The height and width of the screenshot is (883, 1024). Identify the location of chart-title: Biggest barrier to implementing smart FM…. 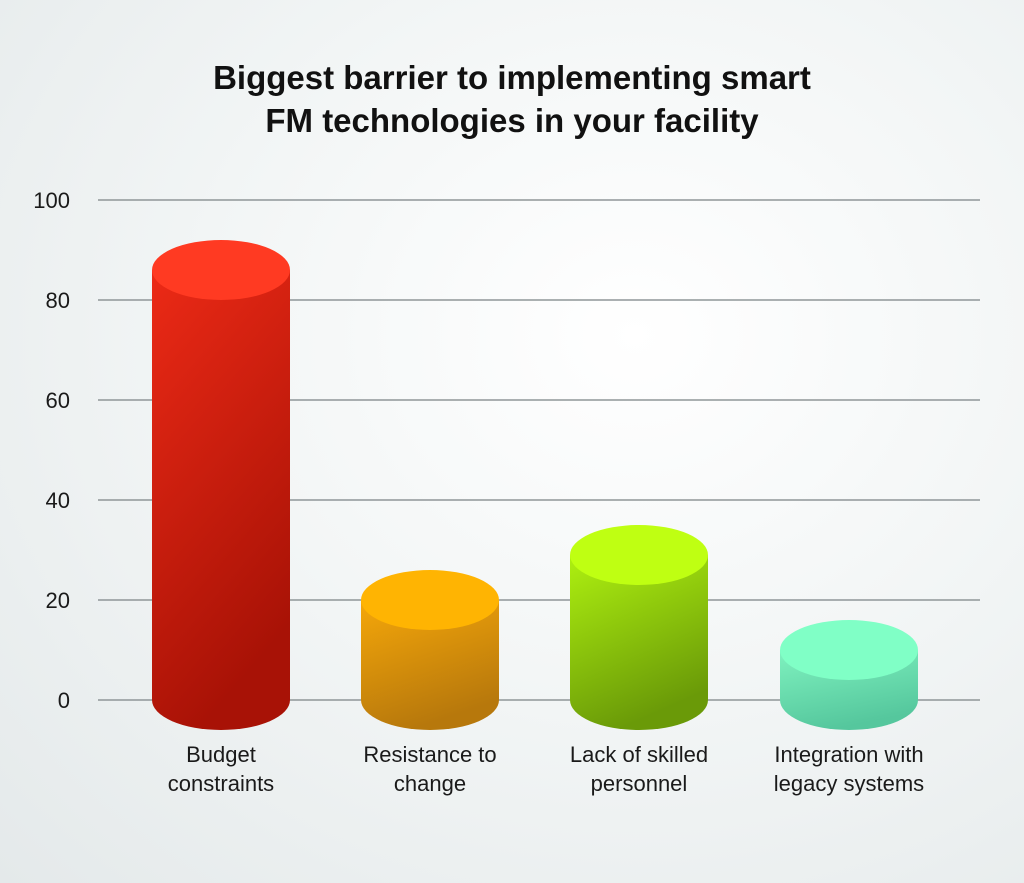
(512, 99).